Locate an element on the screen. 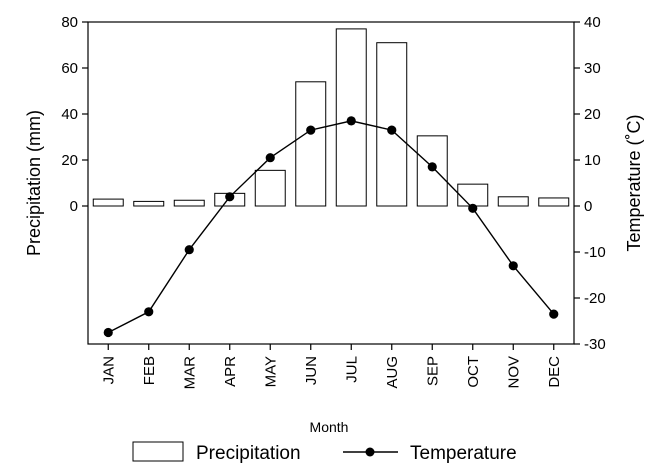 The width and height of the screenshot is (657, 465). legend: Precipitation Temperature is located at coordinates (324, 452).